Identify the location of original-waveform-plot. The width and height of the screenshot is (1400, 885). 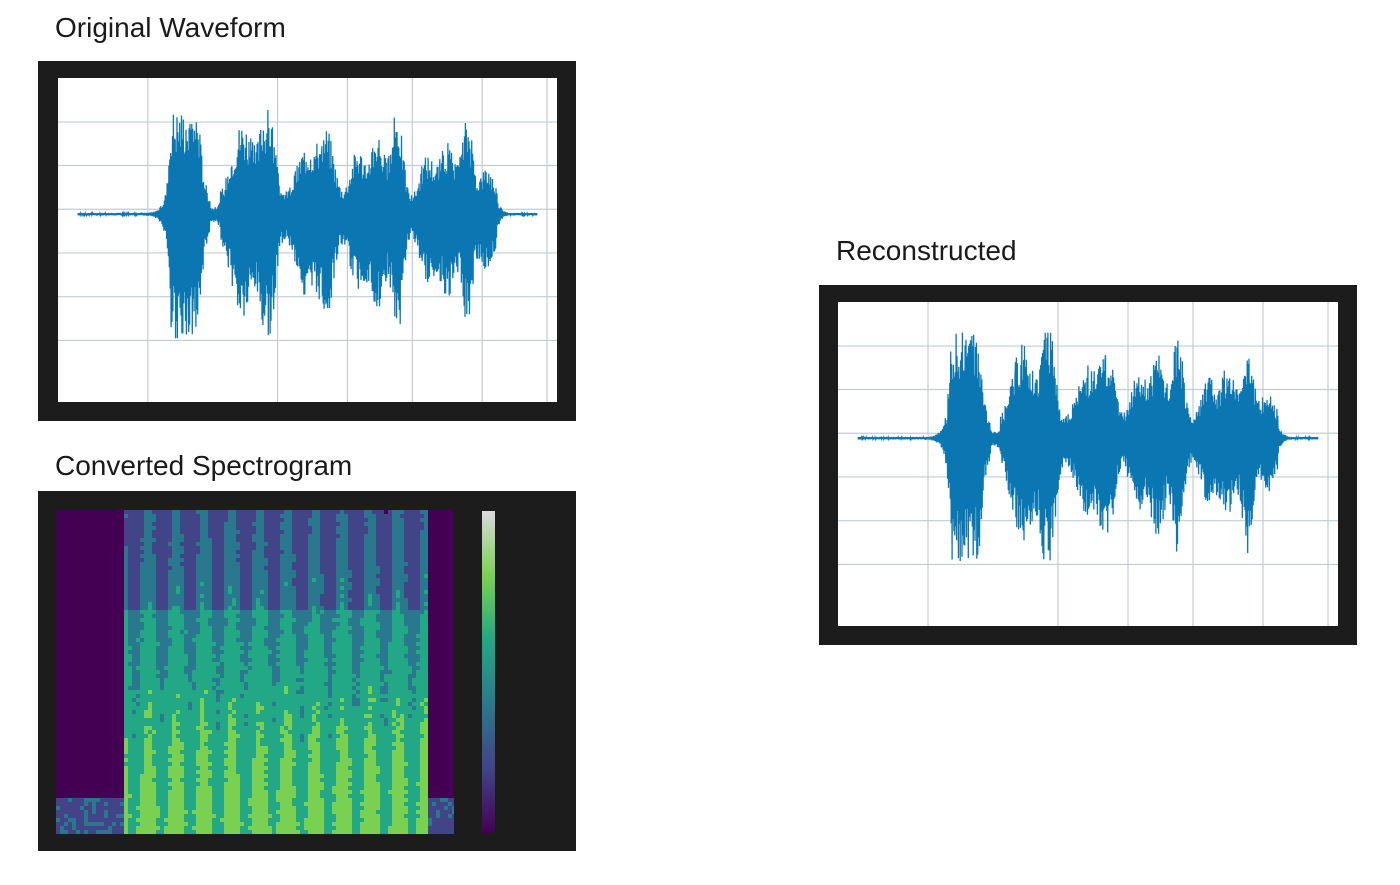
(307, 240).